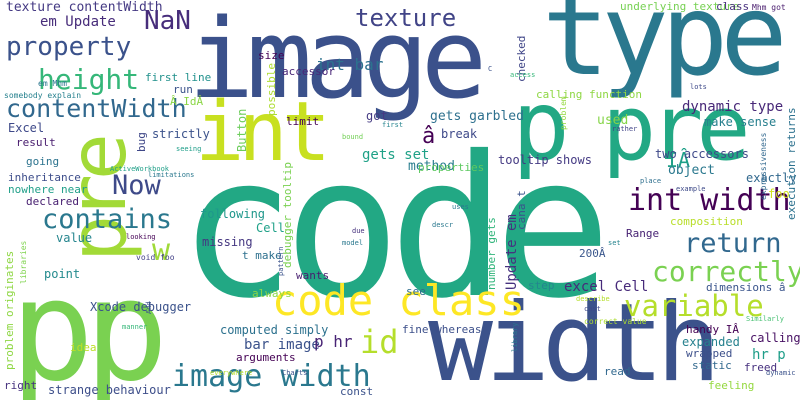 Image resolution: width=800 pixels, height=400 pixels. I want to click on word-gets-garbled: gets garbled, so click(477, 116).